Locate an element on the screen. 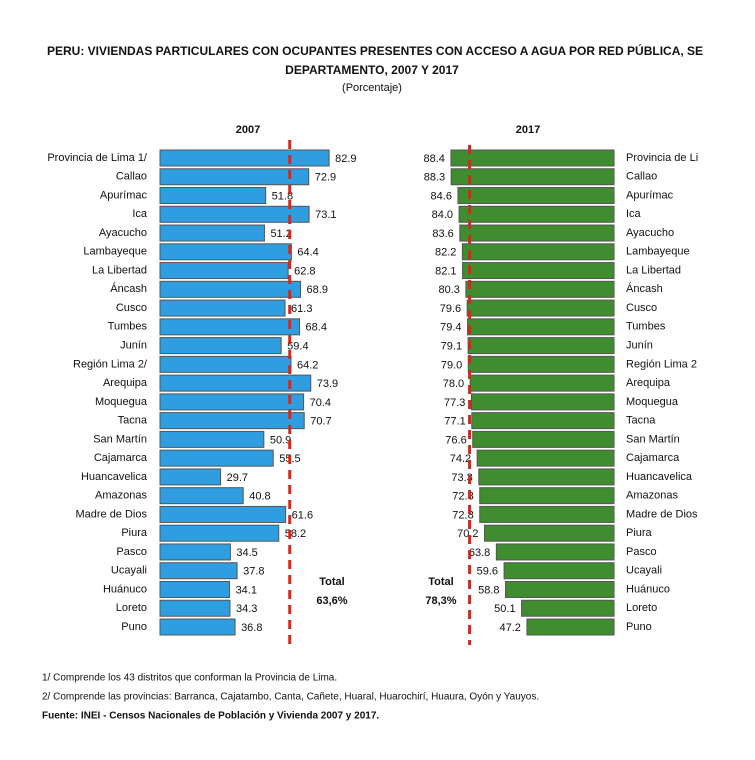  value-label: 59.6 is located at coordinates (487, 572).